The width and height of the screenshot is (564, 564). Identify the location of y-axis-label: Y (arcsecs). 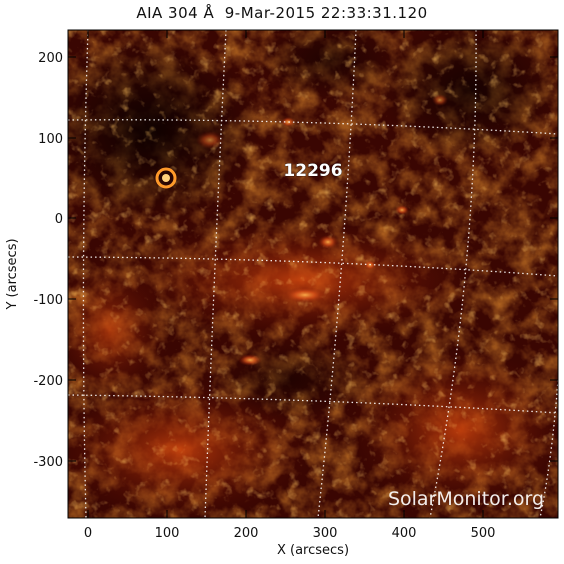
(12, 274).